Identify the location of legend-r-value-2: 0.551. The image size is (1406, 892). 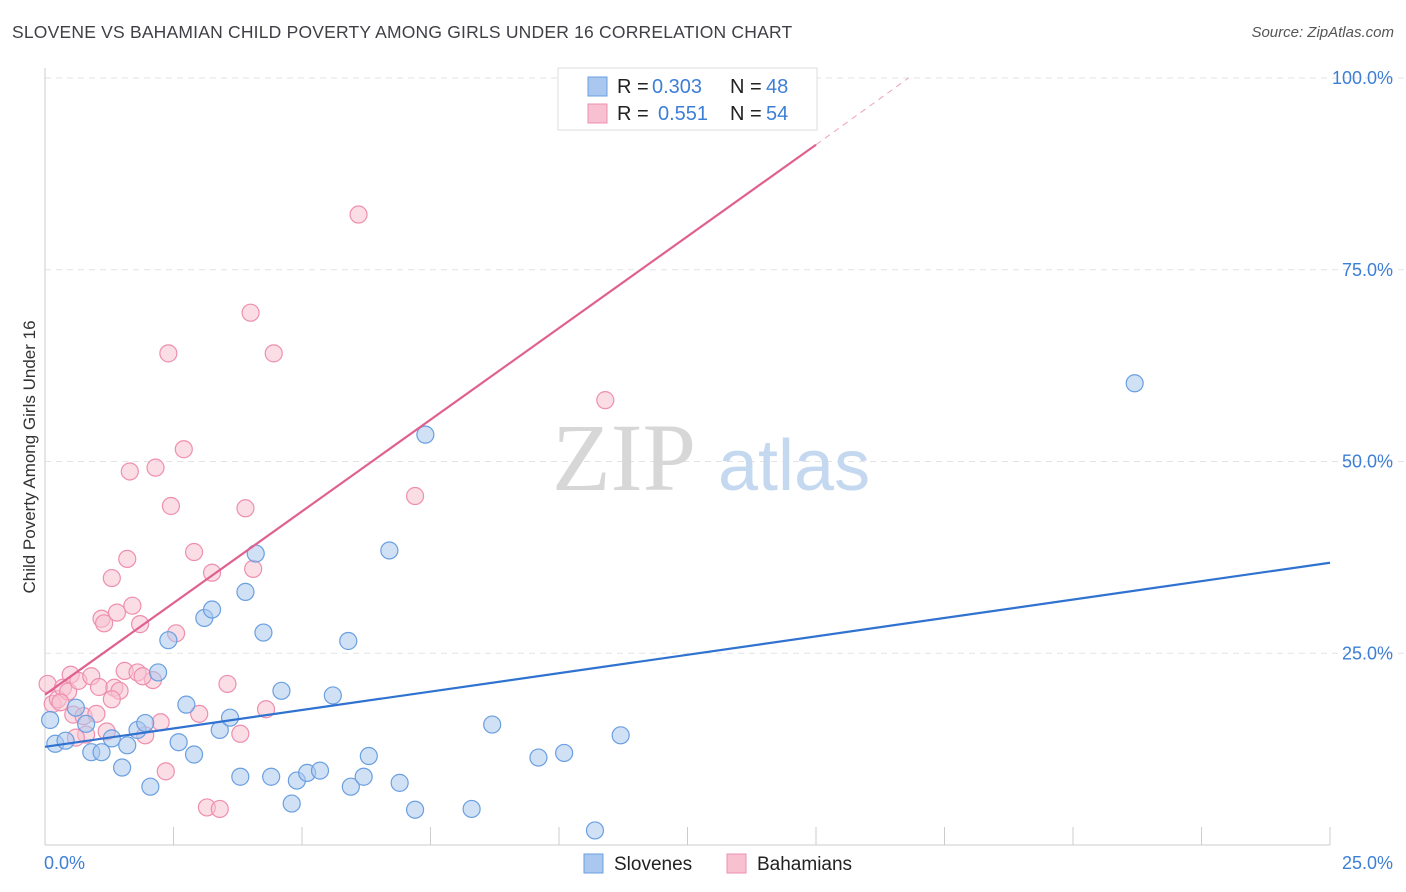
(683, 114).